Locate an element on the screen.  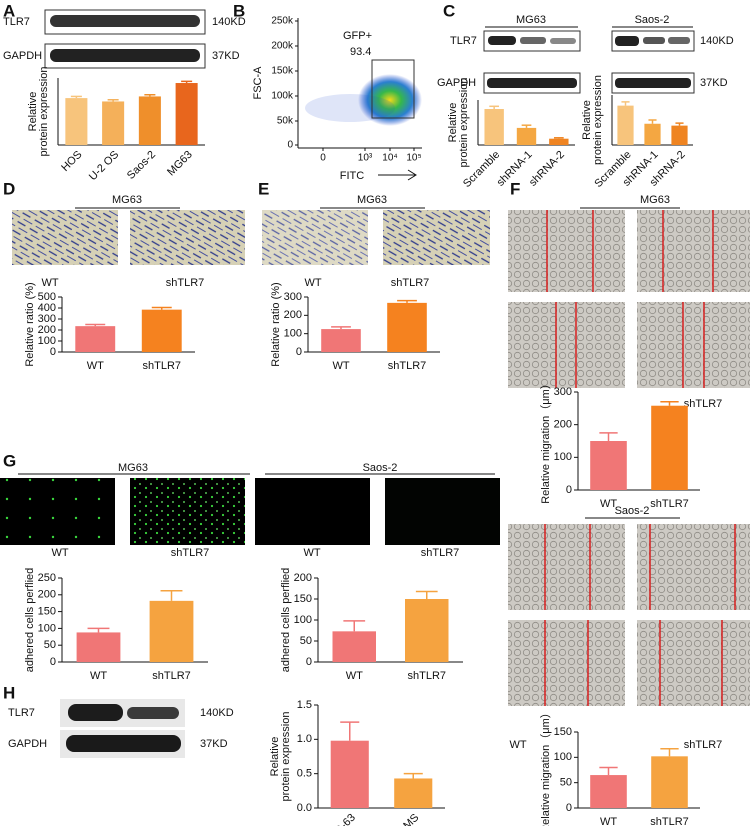
y-tick-label: 1.0 is located at coordinates (304, 739).